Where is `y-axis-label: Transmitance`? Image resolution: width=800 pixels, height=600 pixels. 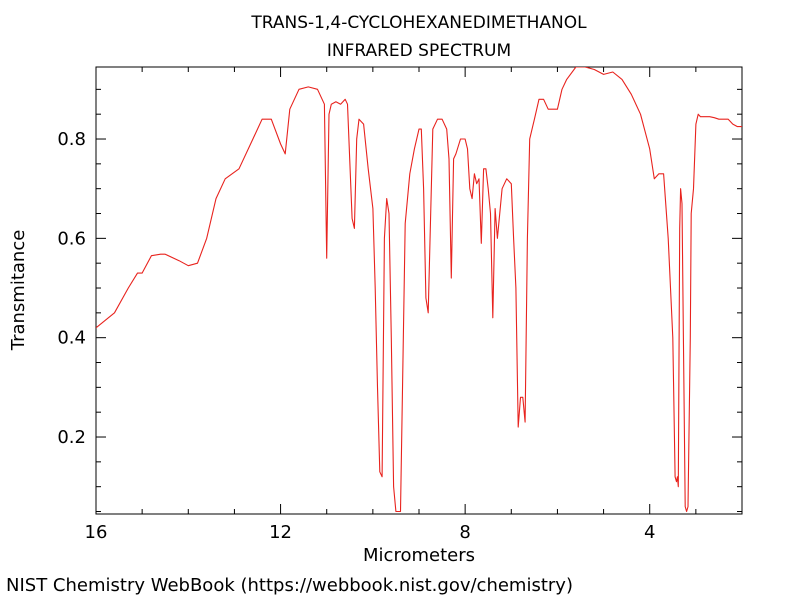 y-axis-label: Transmitance is located at coordinates (18, 291).